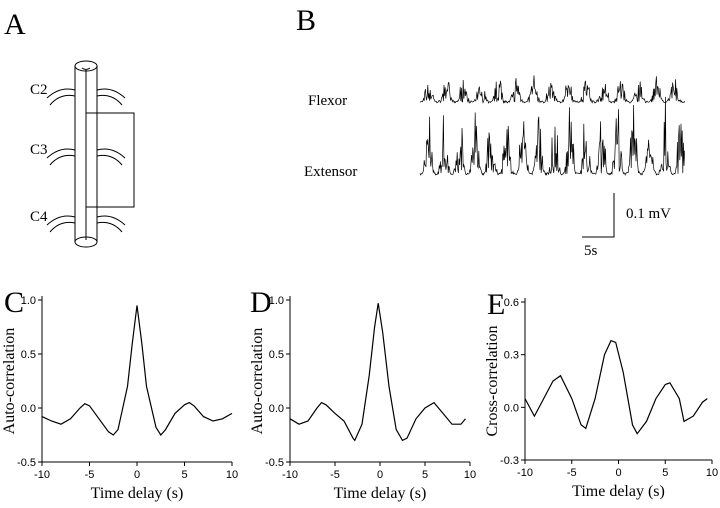 The width and height of the screenshot is (720, 508). What do you see at coordinates (591, 251) in the screenshot?
I see `scale-label: 5s` at bounding box center [591, 251].